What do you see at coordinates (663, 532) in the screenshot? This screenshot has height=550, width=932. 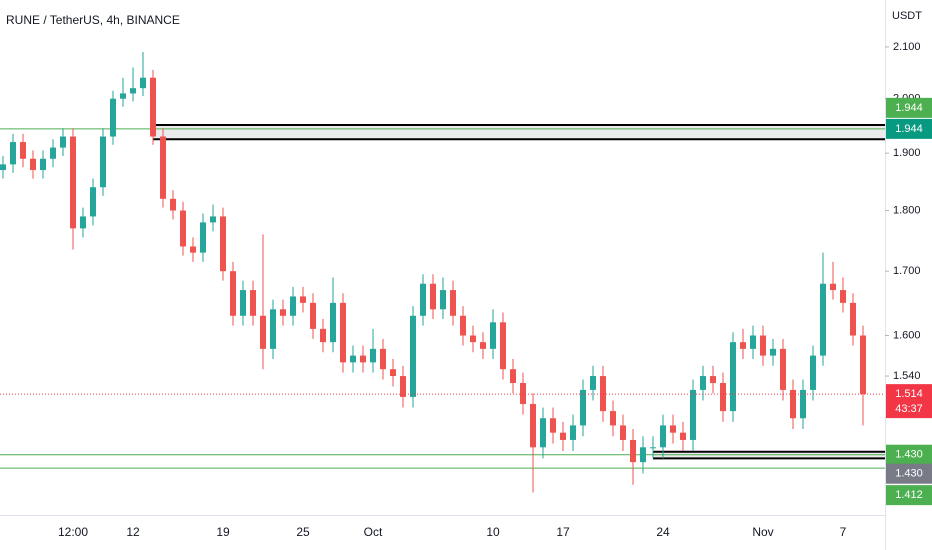 I see `x-tick-label: 24` at bounding box center [663, 532].